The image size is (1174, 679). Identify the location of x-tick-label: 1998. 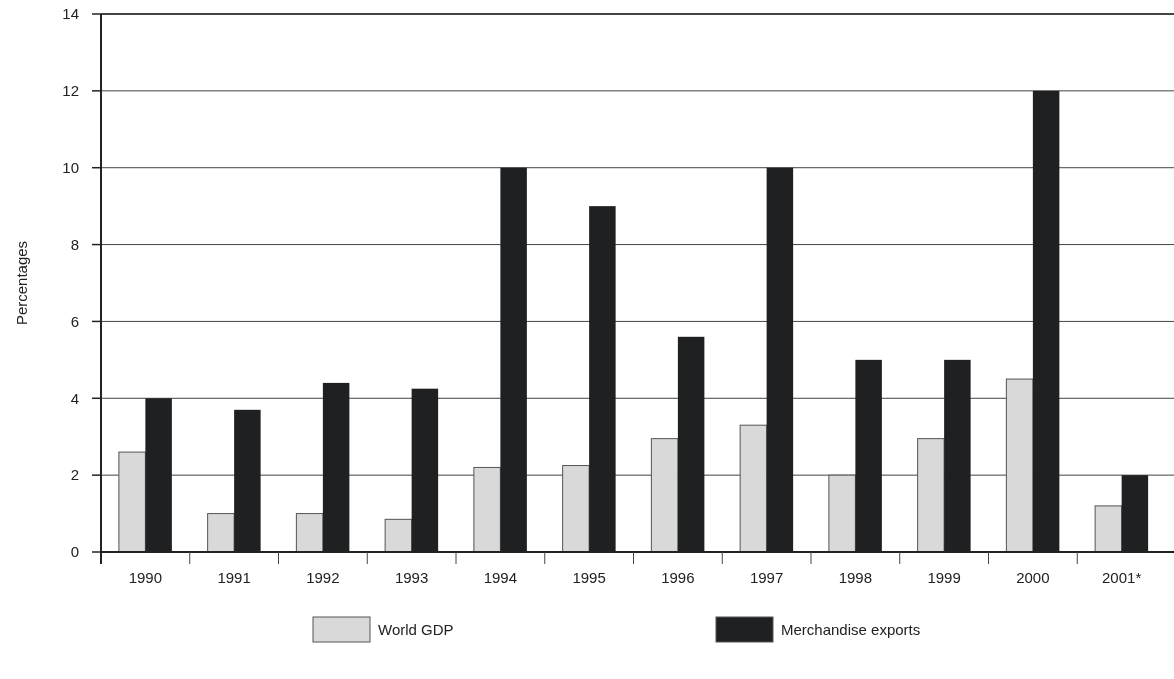
(855, 577).